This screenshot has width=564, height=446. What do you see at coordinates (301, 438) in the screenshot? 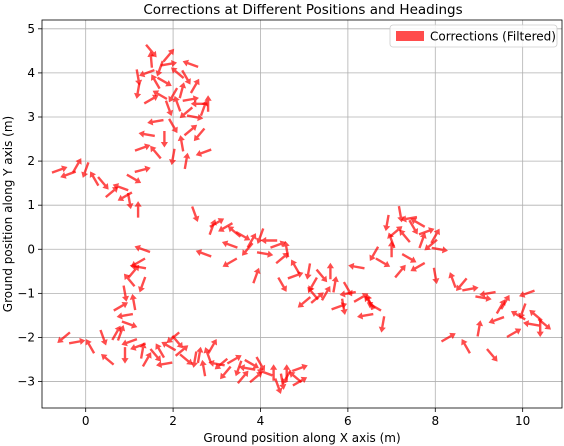
I see `x-axis-label: Ground position along X axis (m)` at bounding box center [301, 438].